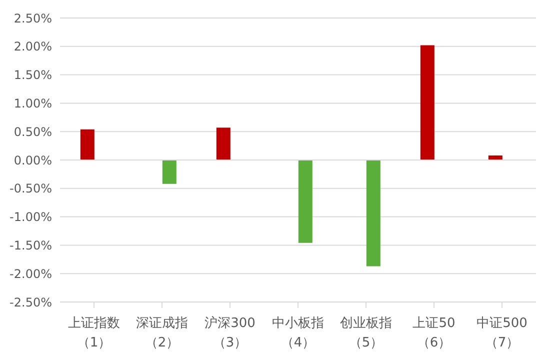 Image resolution: width=558 pixels, height=362 pixels. I want to click on y-tick-label: 1.50%, so click(33, 75).